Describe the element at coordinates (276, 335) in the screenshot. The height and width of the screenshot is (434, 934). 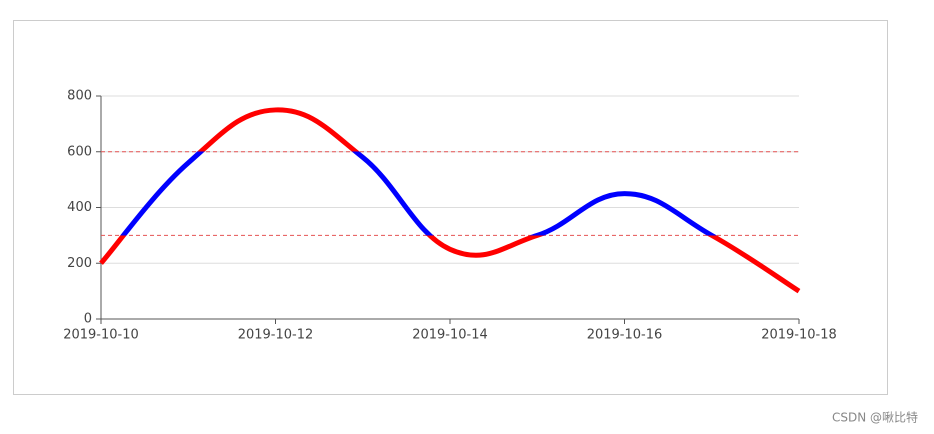
I see `x-tick-label: 2019-10-12` at that location.